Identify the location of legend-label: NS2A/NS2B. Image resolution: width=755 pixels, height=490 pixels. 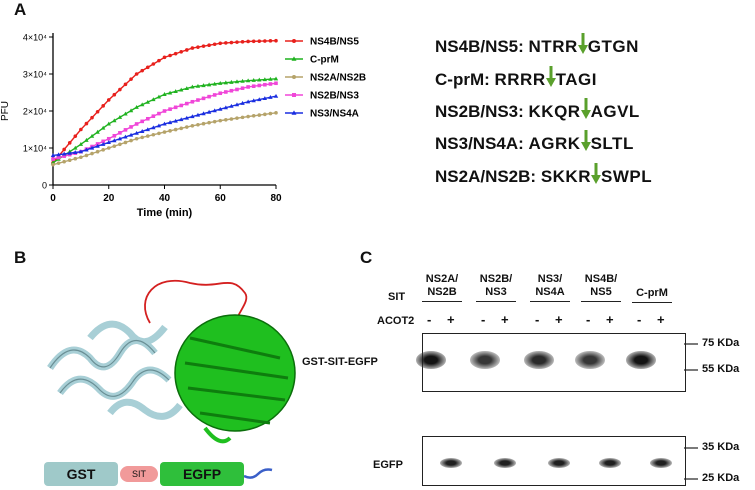
(338, 78).